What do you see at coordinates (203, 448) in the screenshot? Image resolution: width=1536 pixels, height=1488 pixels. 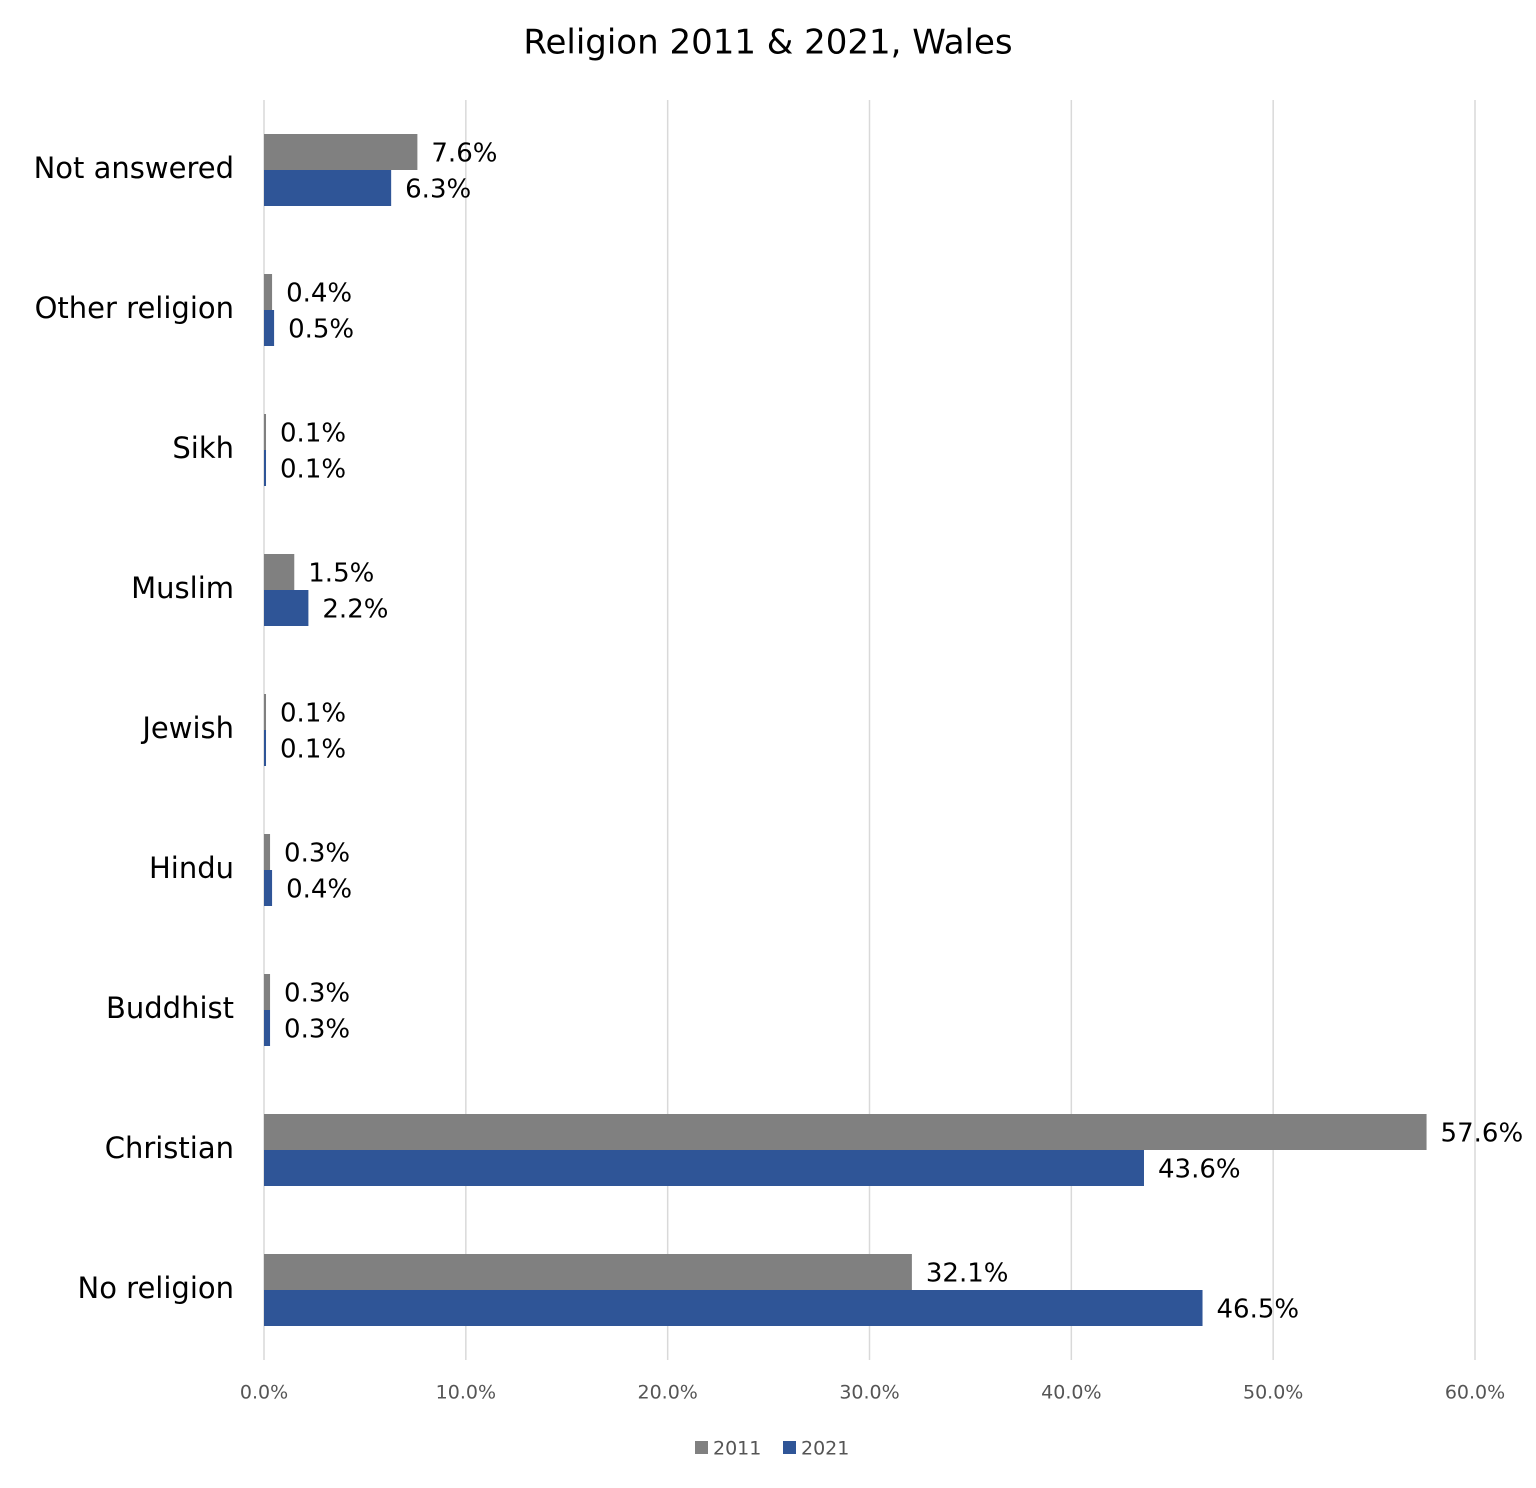 I see `y-tick-label: Sikh` at bounding box center [203, 448].